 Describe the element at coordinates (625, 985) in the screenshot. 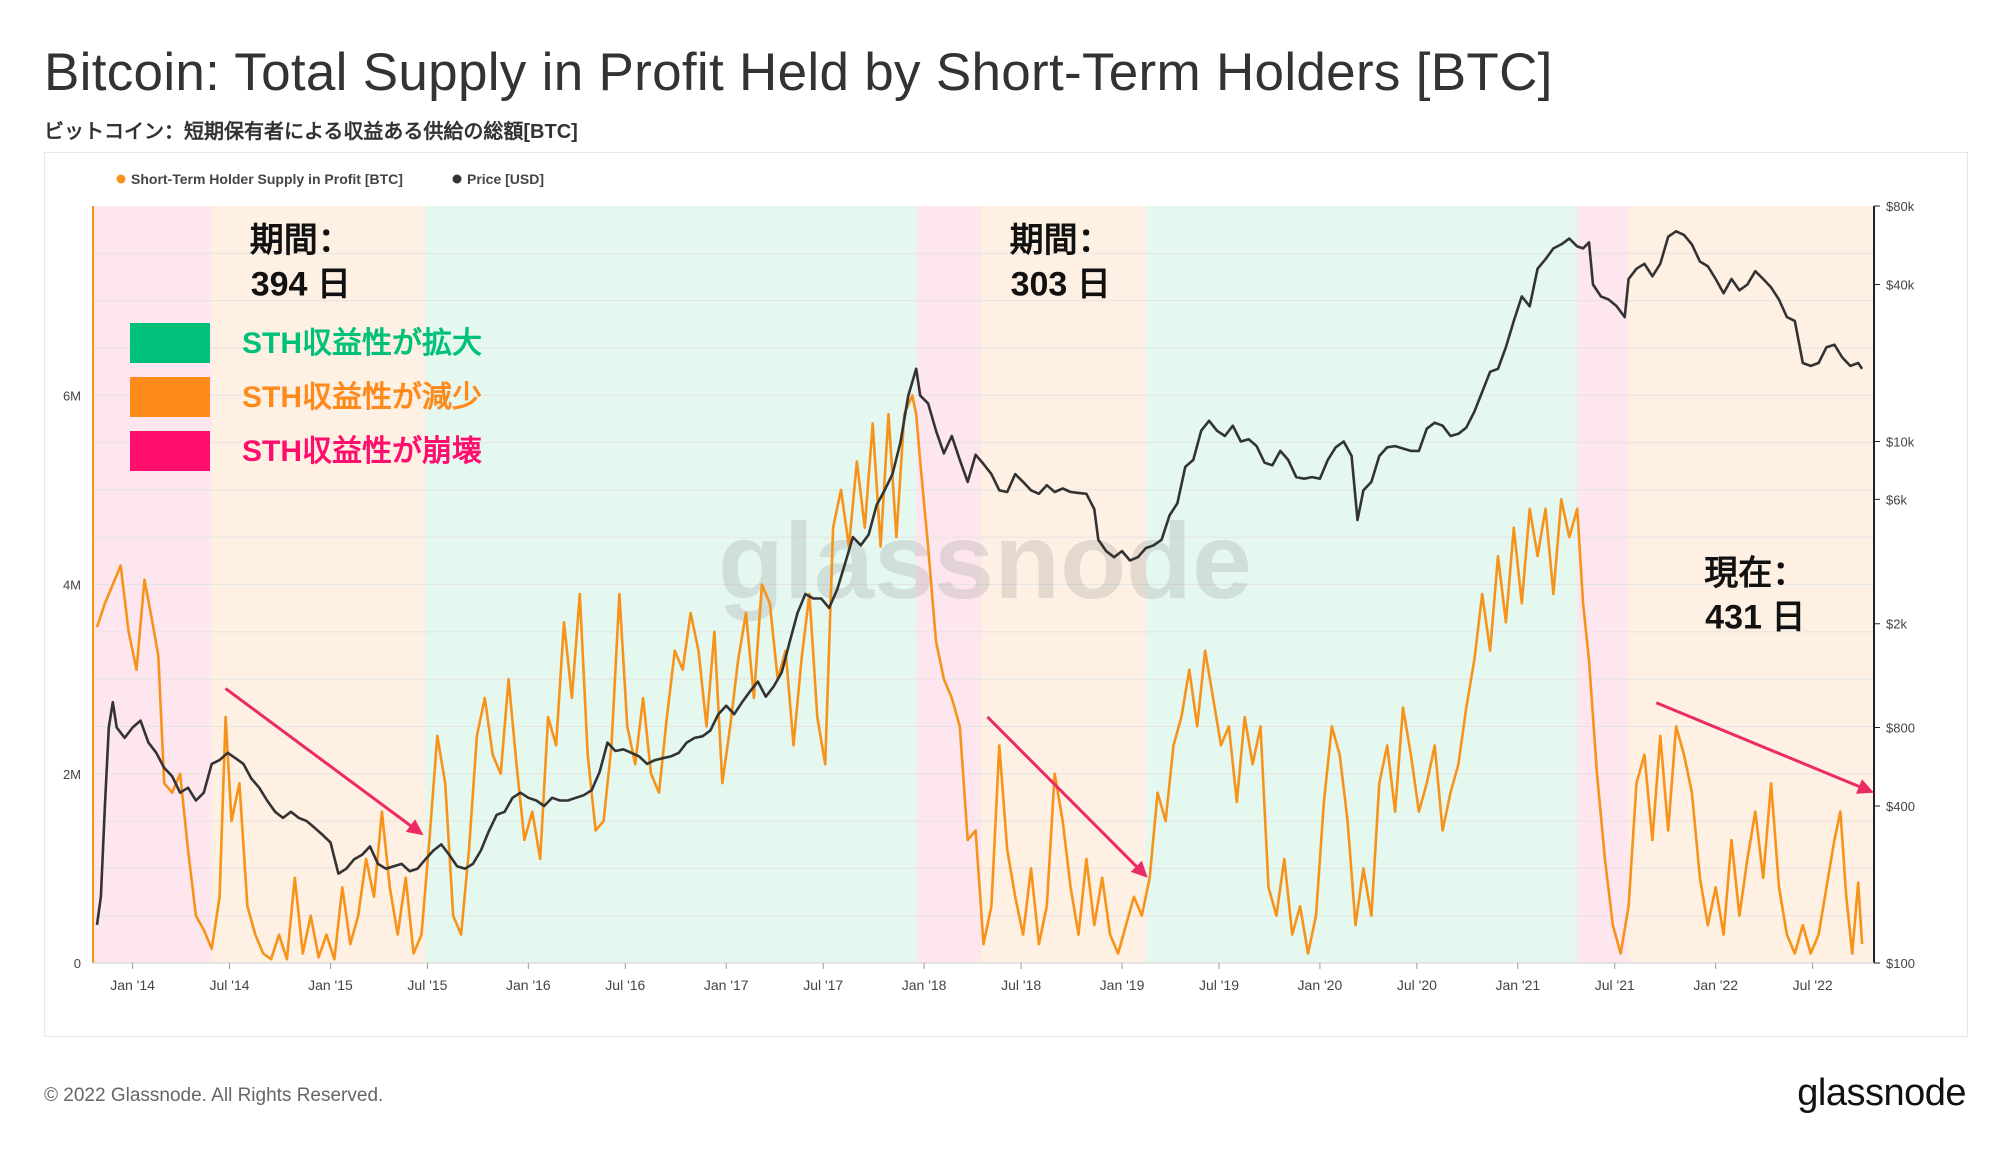

I see `x-axis-tick-label: Jul '16` at that location.